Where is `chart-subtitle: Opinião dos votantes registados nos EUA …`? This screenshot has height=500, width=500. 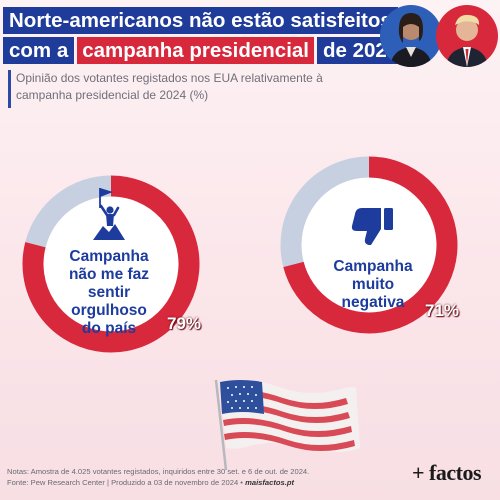 chart-subtitle: Opinião dos votantes registados nos EUA … is located at coordinates (169, 86).